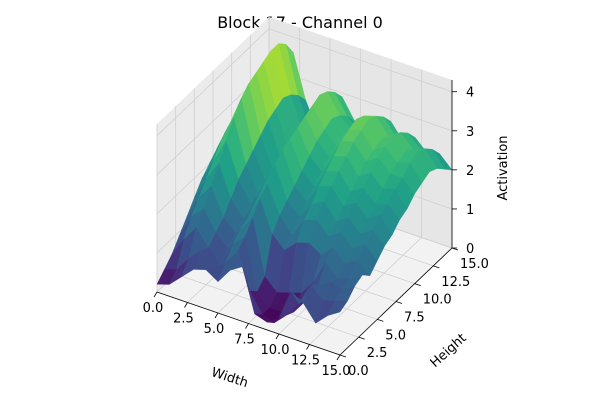 The image size is (600, 400). I want to click on z-tick-label: 2, so click(470, 171).